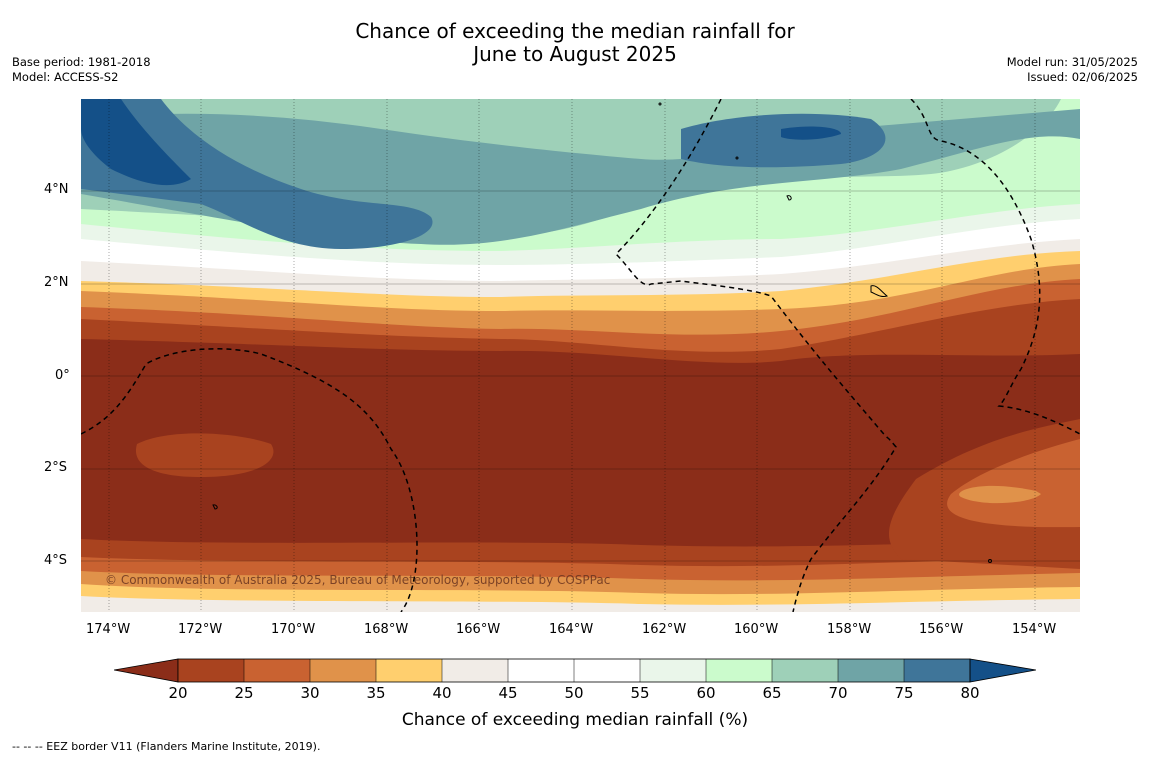 The height and width of the screenshot is (758, 1150). I want to click on colorbar-tick-30: 30, so click(310, 693).